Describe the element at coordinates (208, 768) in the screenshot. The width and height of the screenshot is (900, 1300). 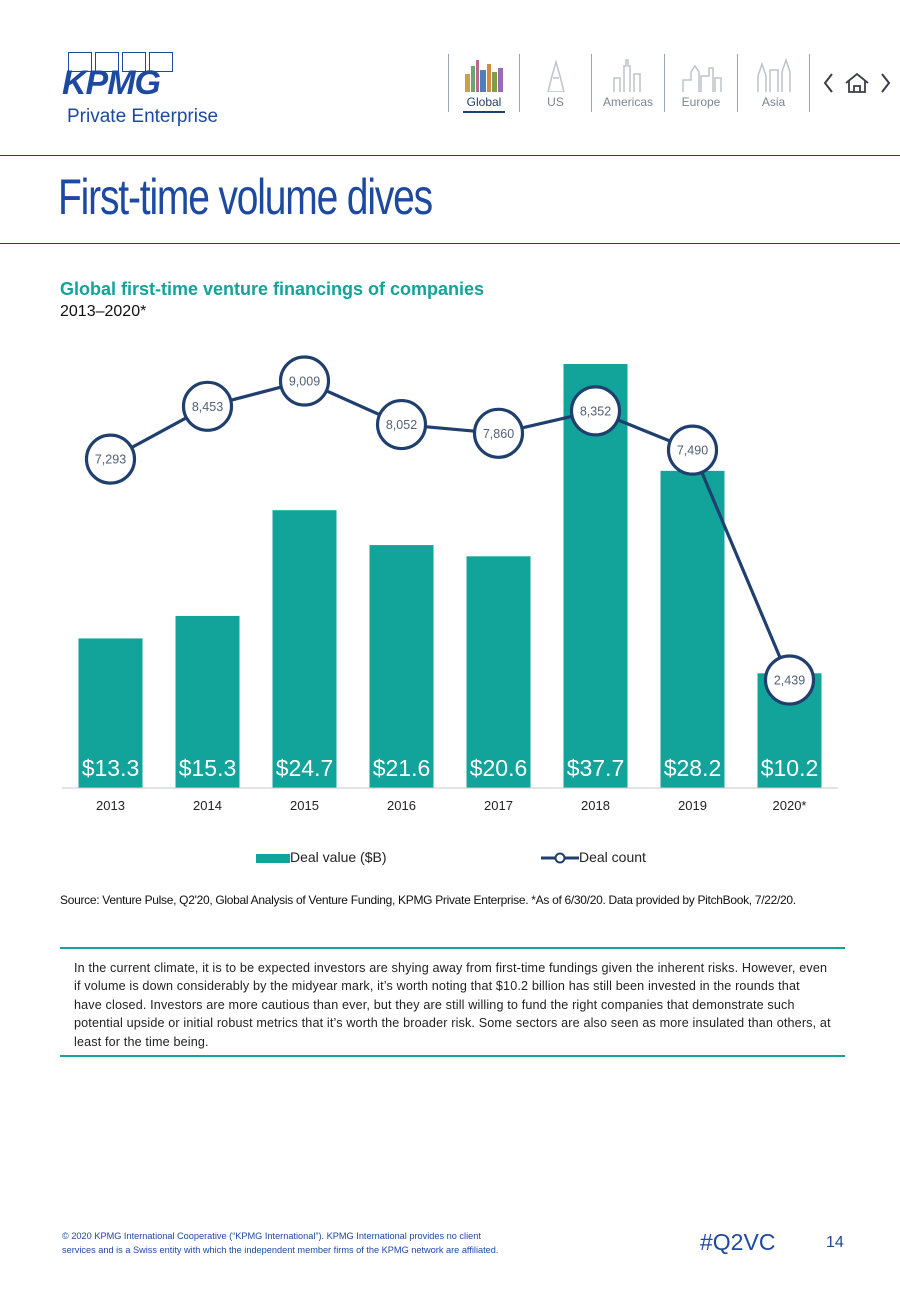
I see `bar-value-label: $15.3` at that location.